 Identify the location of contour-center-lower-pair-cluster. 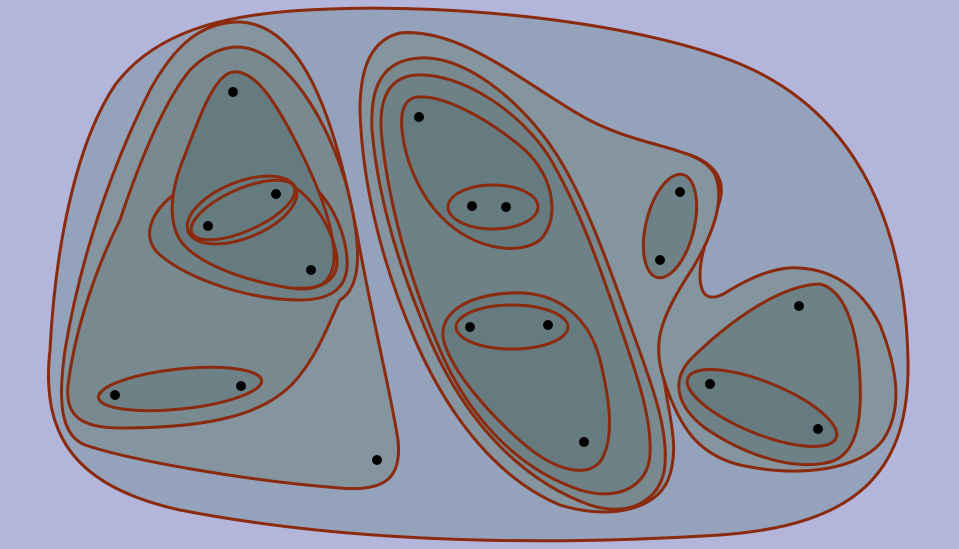
(512, 327).